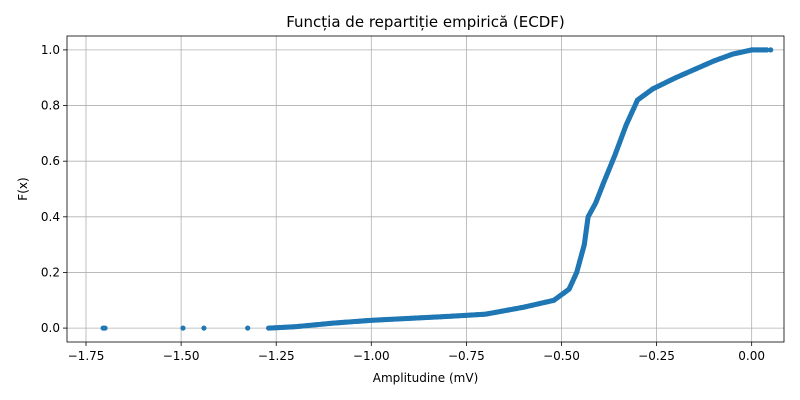  What do you see at coordinates (426, 378) in the screenshot?
I see `x-axis-title: Amplitudine (mV)` at bounding box center [426, 378].